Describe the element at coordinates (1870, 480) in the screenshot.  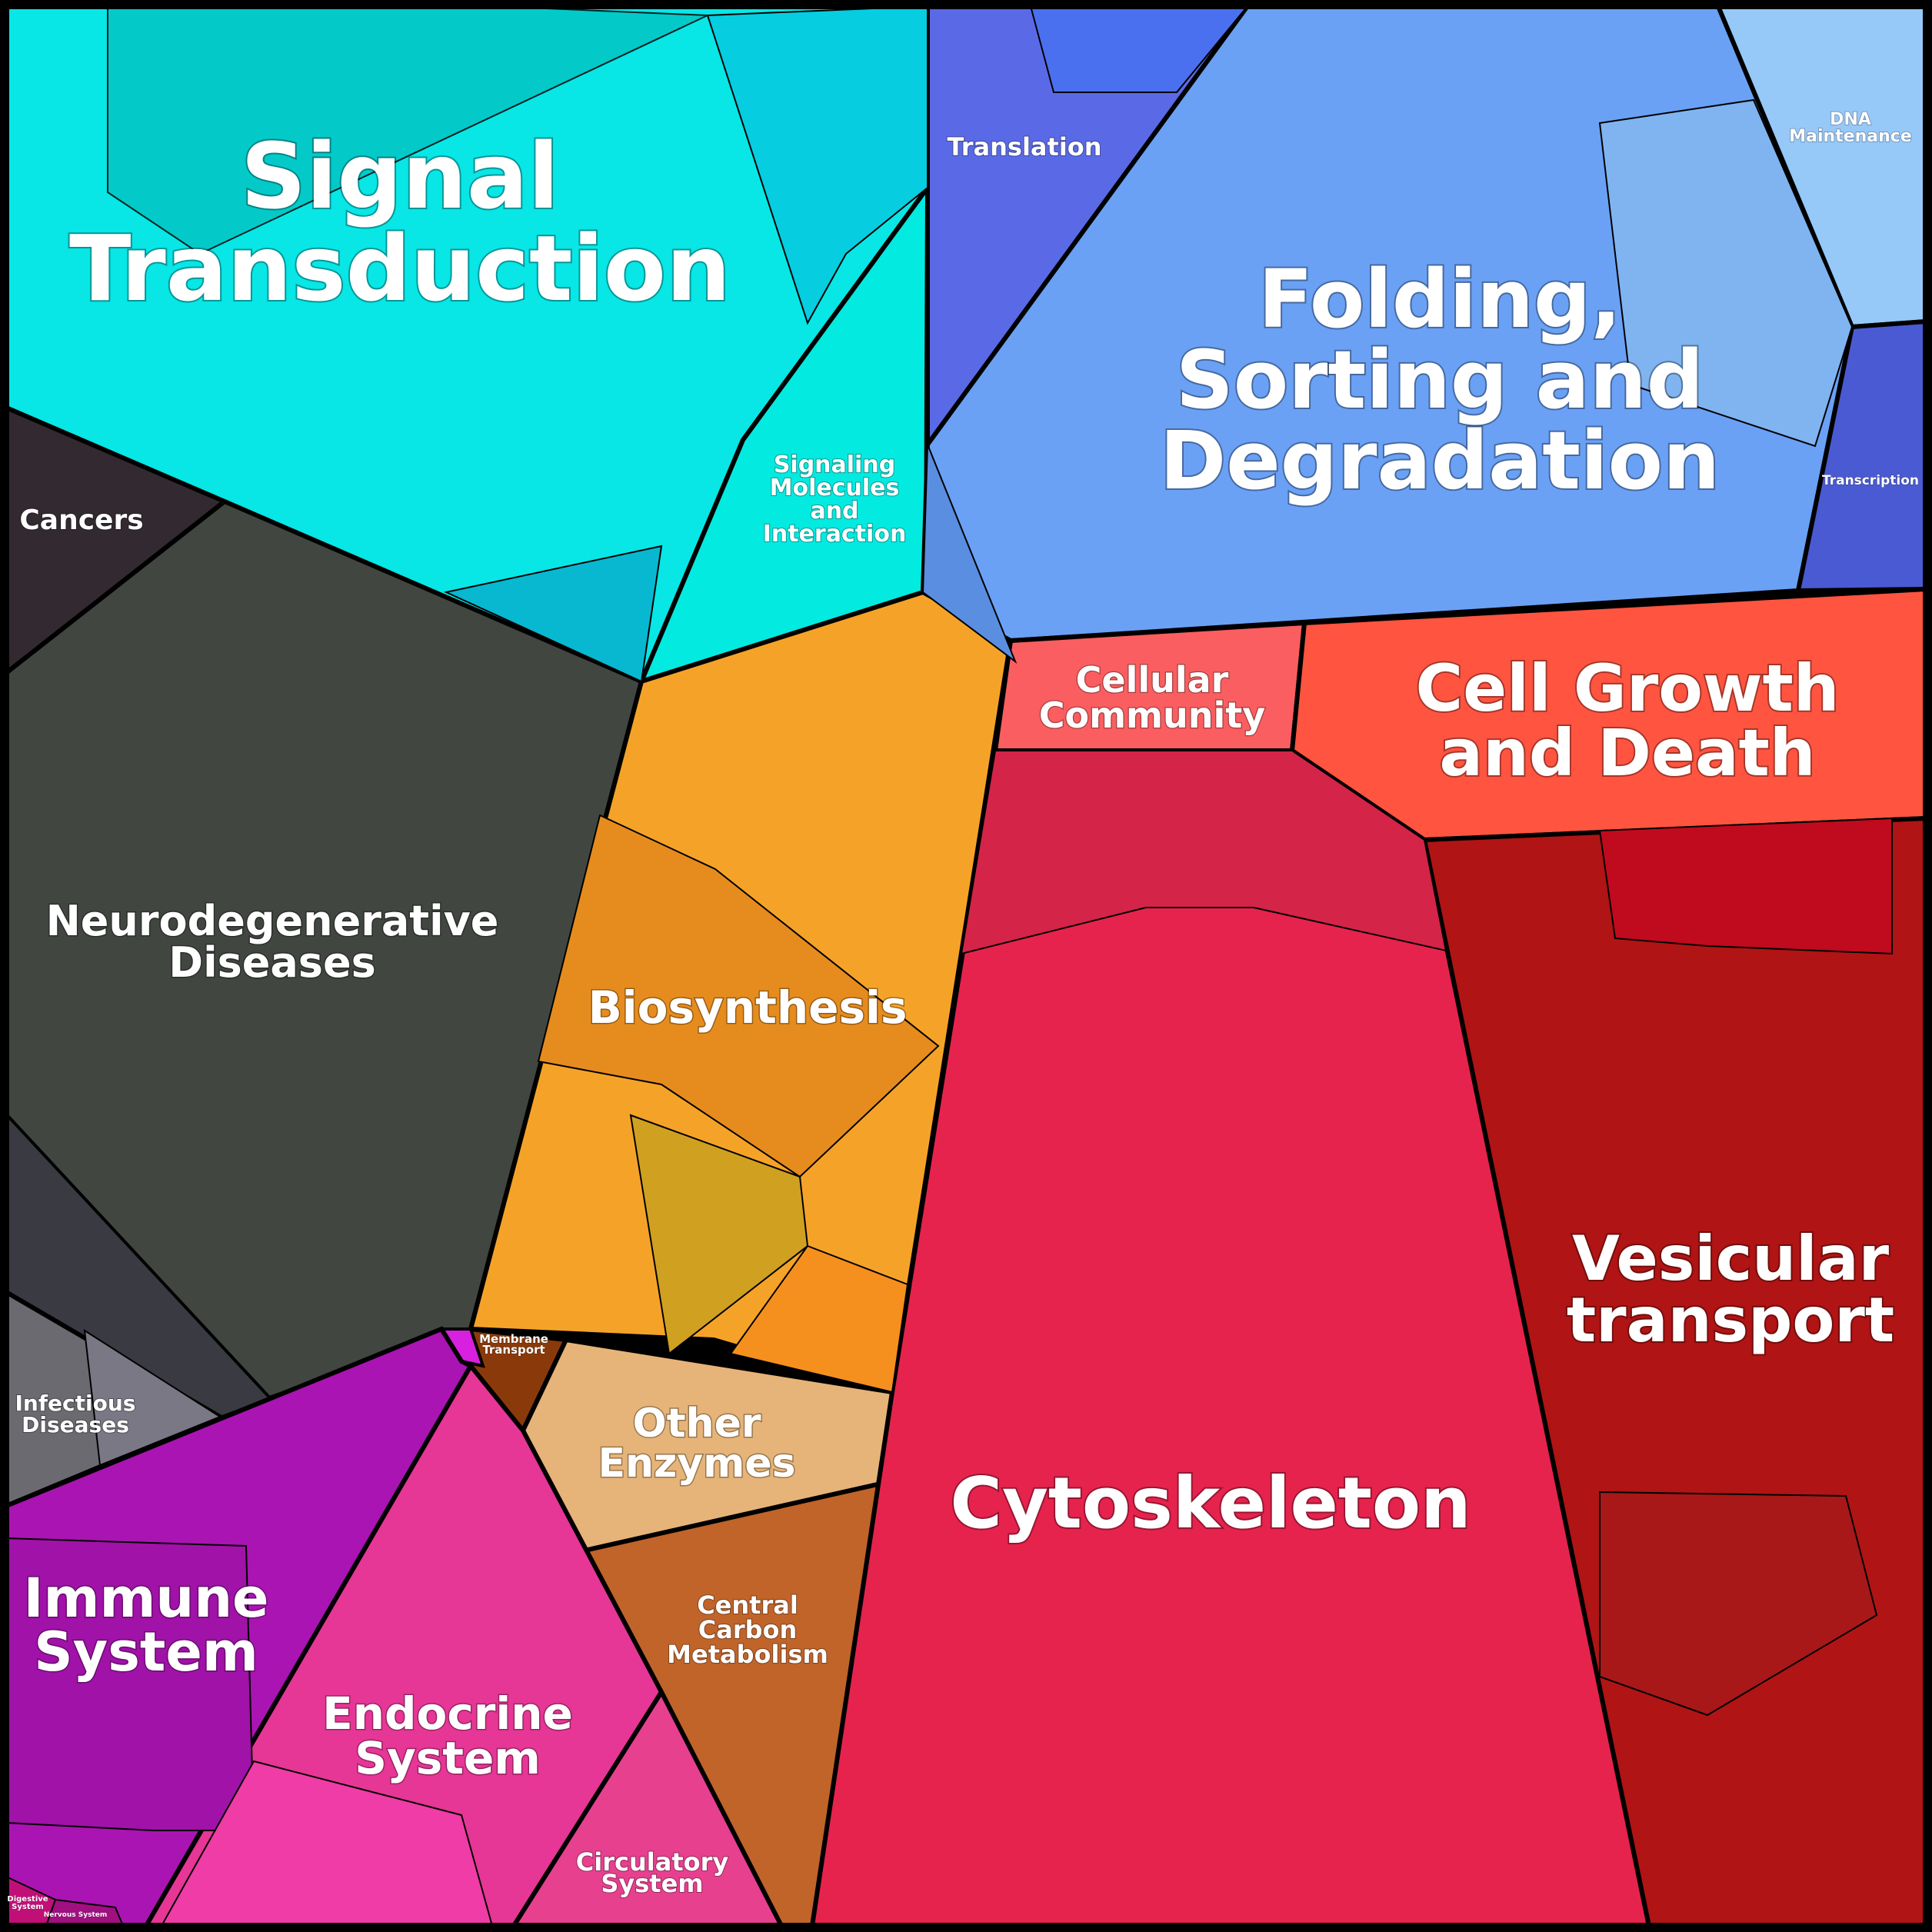
I see `label-transcription: Transcription` at that location.